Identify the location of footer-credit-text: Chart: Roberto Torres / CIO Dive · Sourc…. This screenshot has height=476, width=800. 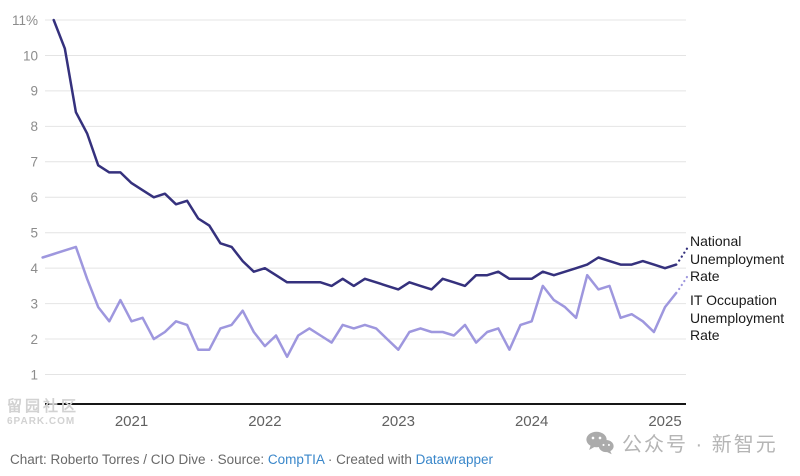
(139, 459).